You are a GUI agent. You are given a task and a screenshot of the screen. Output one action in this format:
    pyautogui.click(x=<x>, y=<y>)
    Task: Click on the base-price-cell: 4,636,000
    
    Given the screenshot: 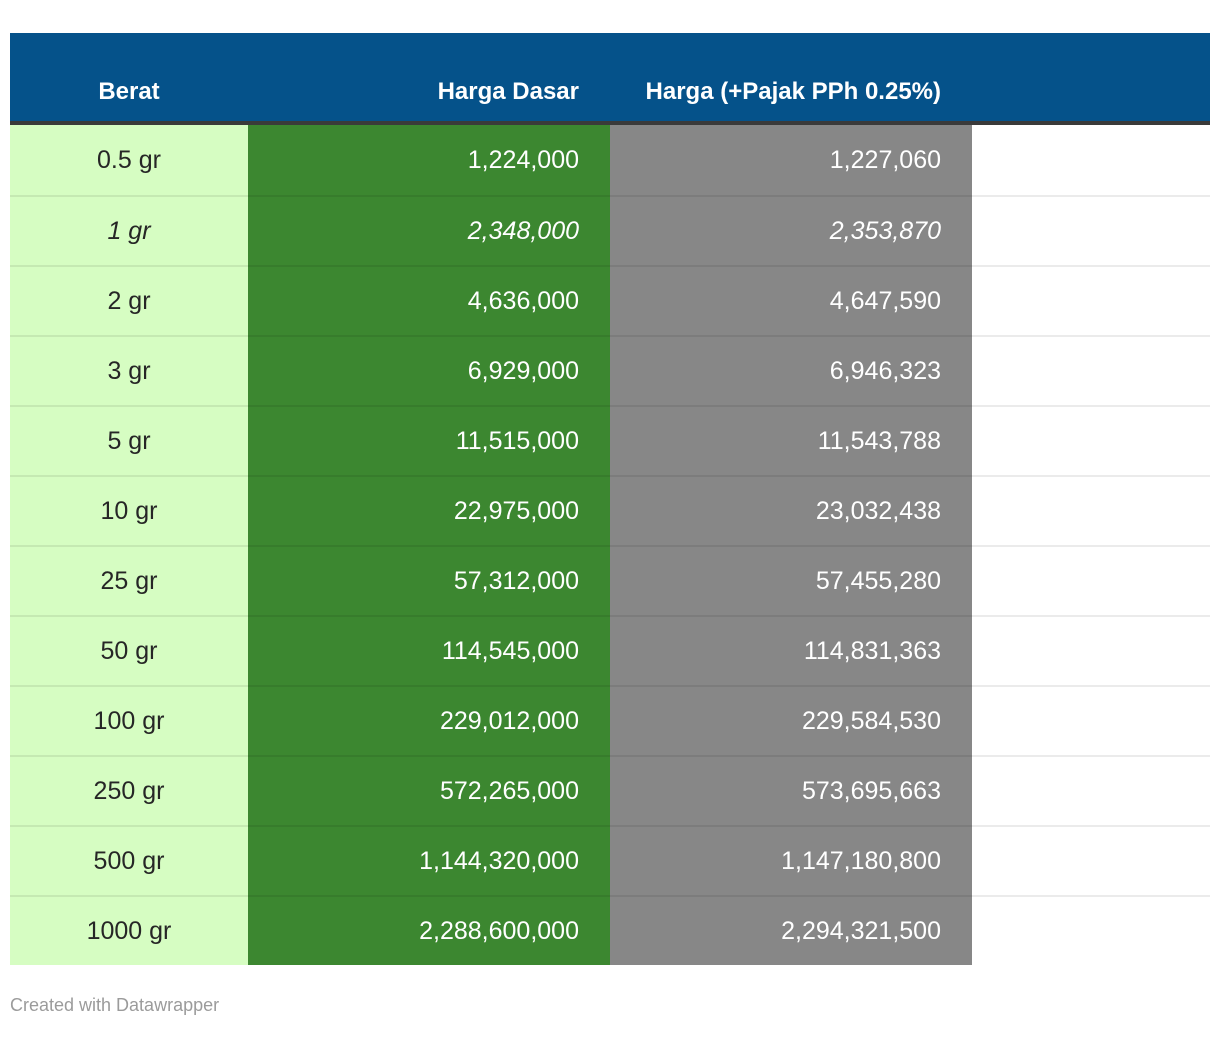 What is the action you would take?
    pyautogui.click(x=429, y=300)
    